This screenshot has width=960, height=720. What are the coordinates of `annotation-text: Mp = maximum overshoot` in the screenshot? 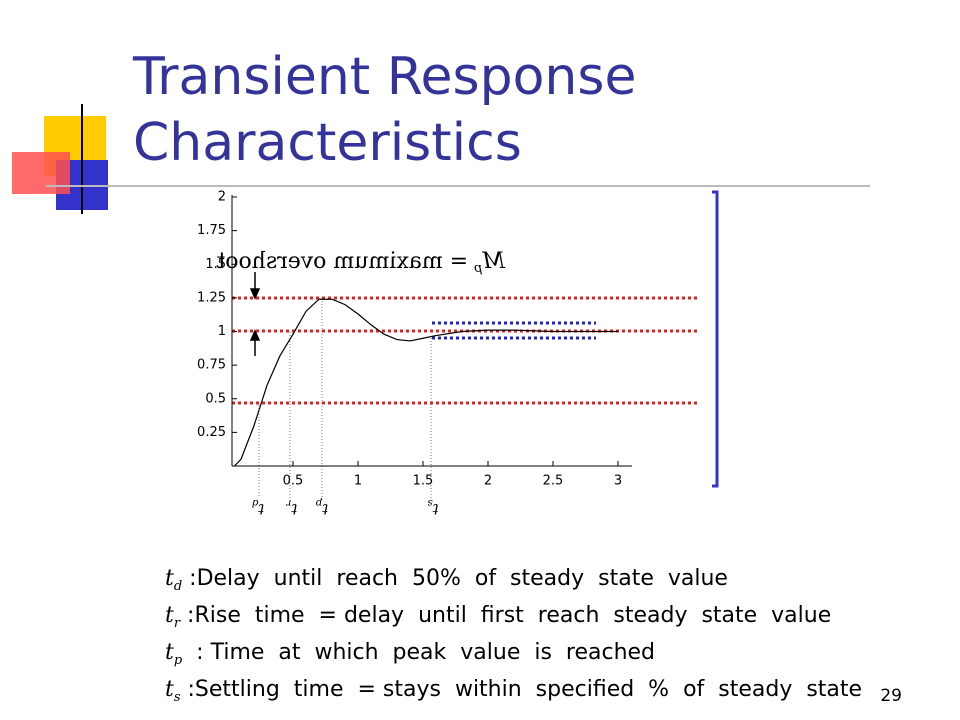 It's located at (361, 262).